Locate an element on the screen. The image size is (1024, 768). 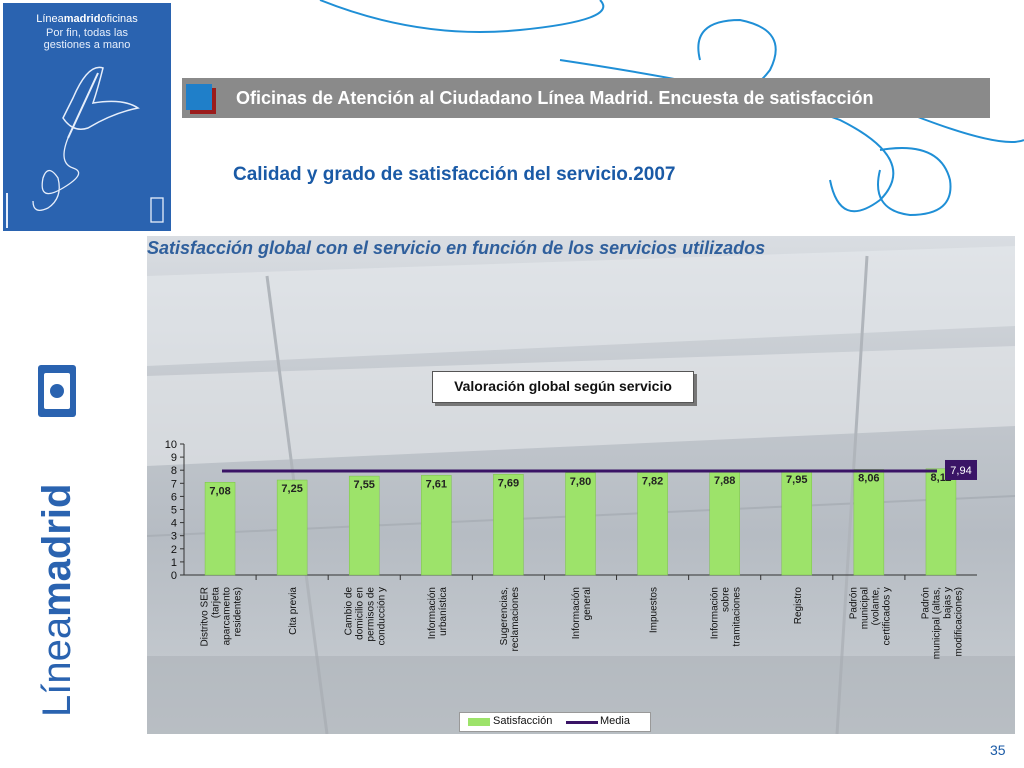
y-tick-label: 7 is located at coordinates (174, 484).